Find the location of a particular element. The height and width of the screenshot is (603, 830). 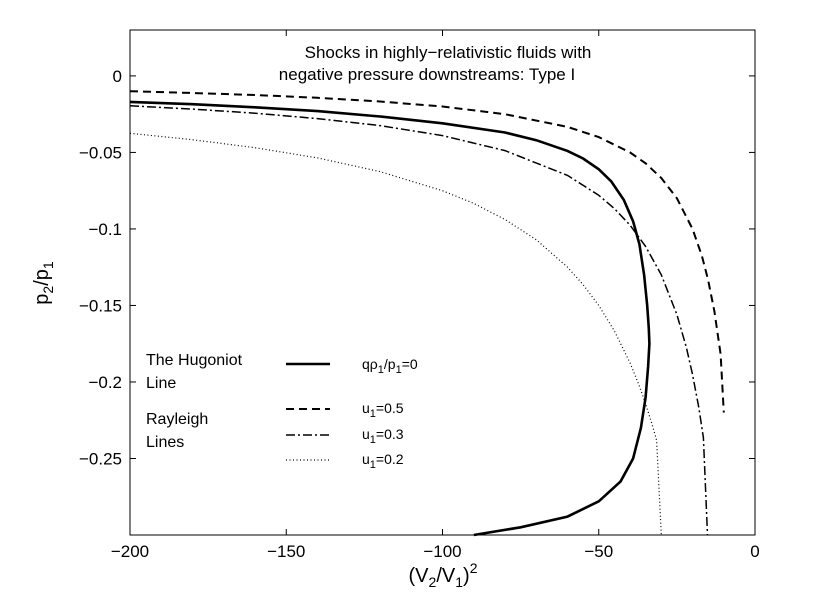

legend-group-hugoniot-line-2: Line is located at coordinates (161, 383).